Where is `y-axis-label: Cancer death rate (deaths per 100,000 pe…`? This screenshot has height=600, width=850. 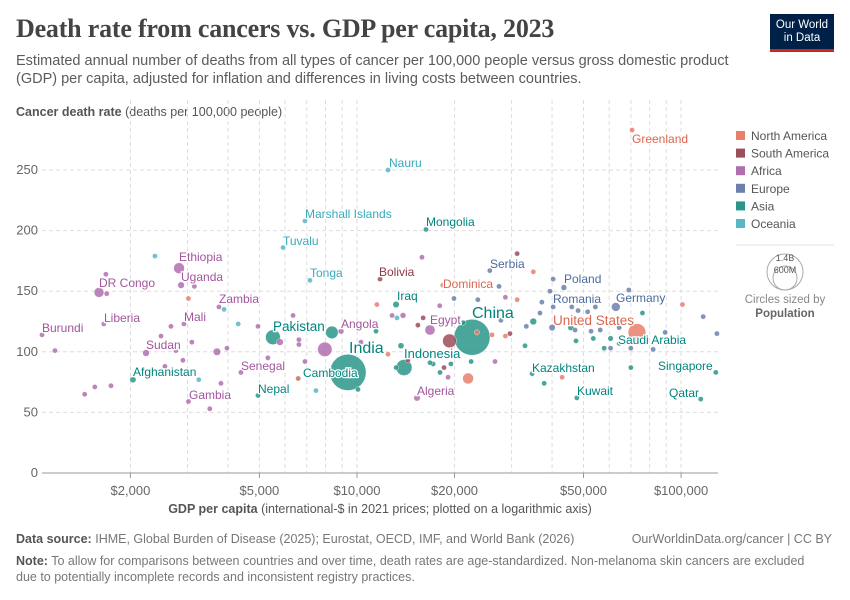
y-axis-label: Cancer death rate (deaths per 100,000 pe… is located at coordinates (149, 112).